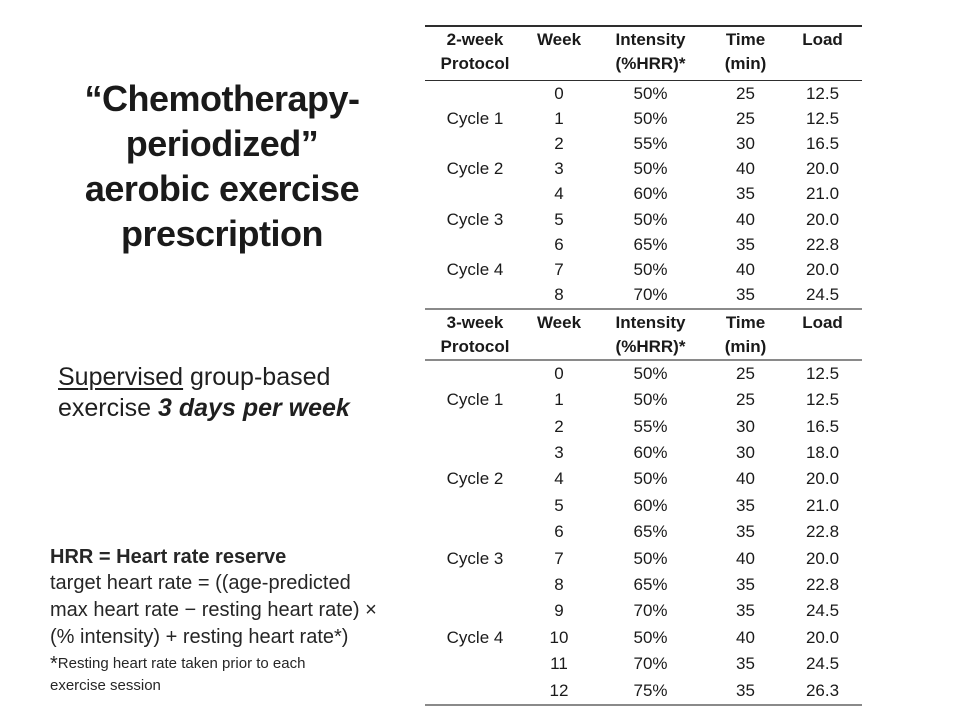 The image size is (960, 720). What do you see at coordinates (643, 269) in the screenshot?
I see `table-row: Cycle 4 7 50% 40 20.0` at bounding box center [643, 269].